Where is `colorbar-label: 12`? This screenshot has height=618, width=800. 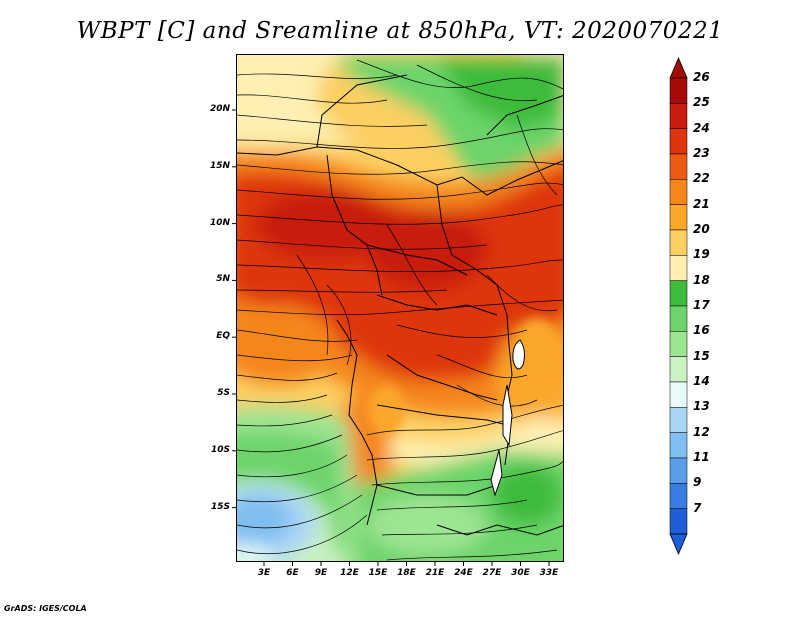
colorbar-label: 12 is located at coordinates (701, 431).